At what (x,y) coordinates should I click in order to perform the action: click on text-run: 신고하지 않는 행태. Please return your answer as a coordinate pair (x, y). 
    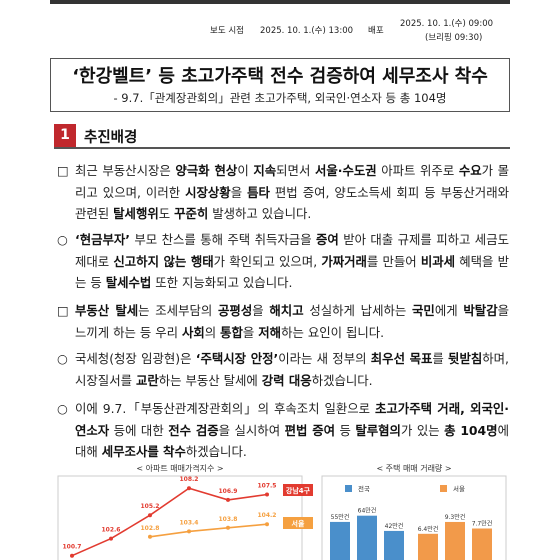
    Looking at the image, I should click on (163, 261).